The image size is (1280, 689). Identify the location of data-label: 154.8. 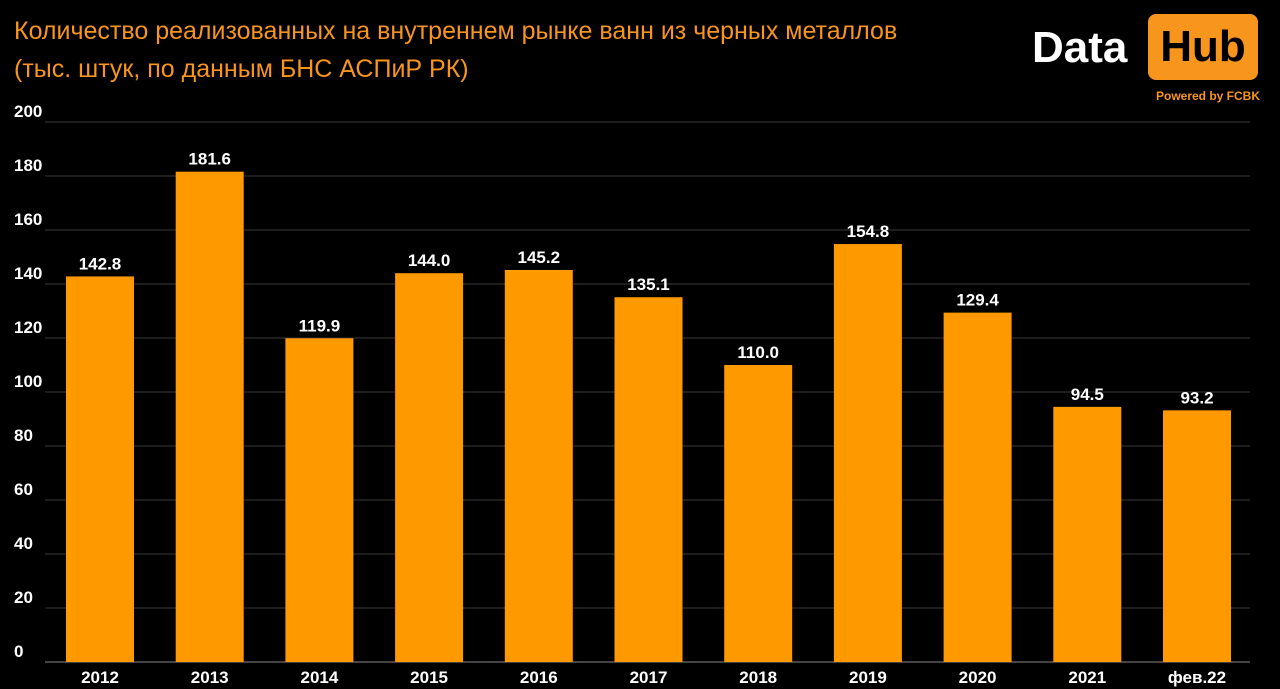
(868, 231).